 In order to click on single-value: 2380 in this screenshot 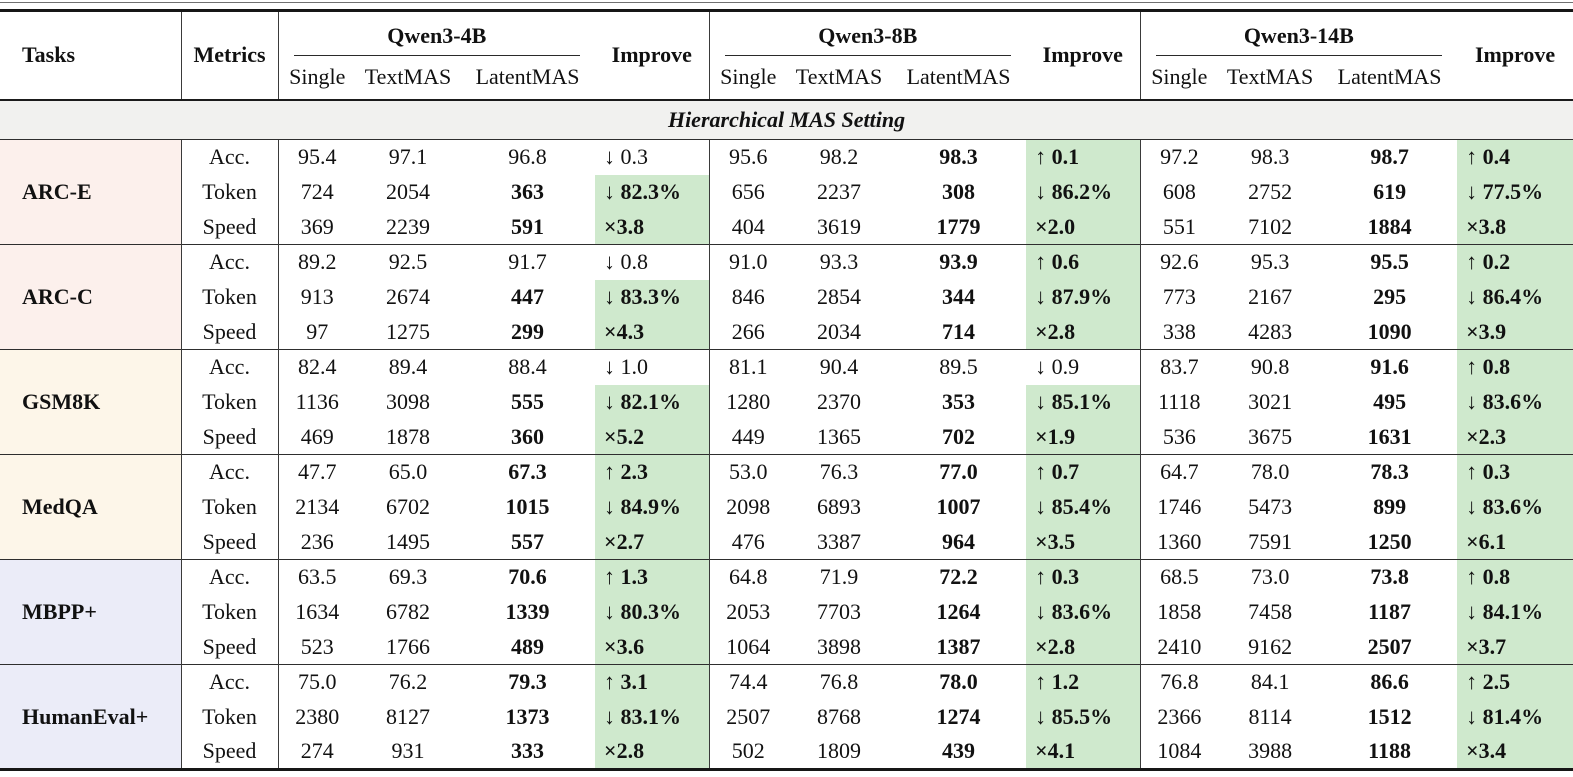, I will do `click(317, 716)`.